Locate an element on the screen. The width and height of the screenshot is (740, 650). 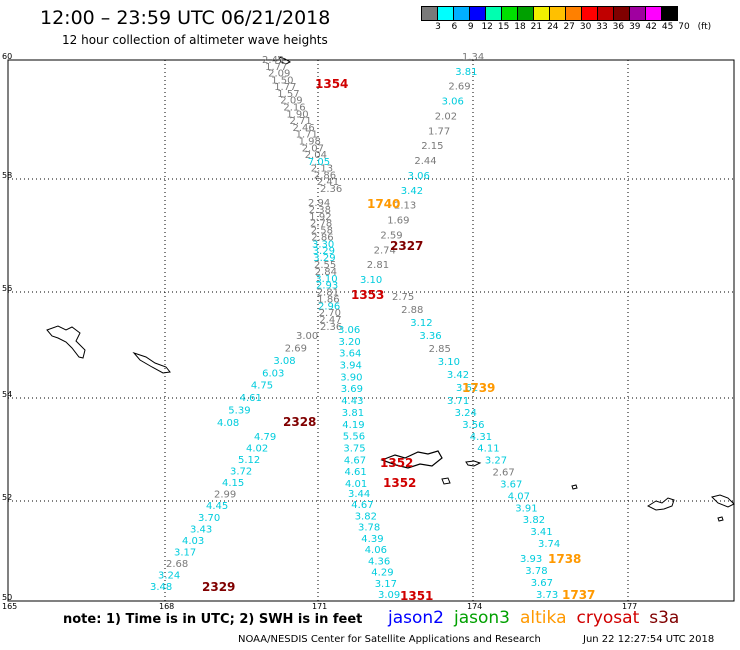
wave-height-value: 1.86 is located at coordinates (328, 299).